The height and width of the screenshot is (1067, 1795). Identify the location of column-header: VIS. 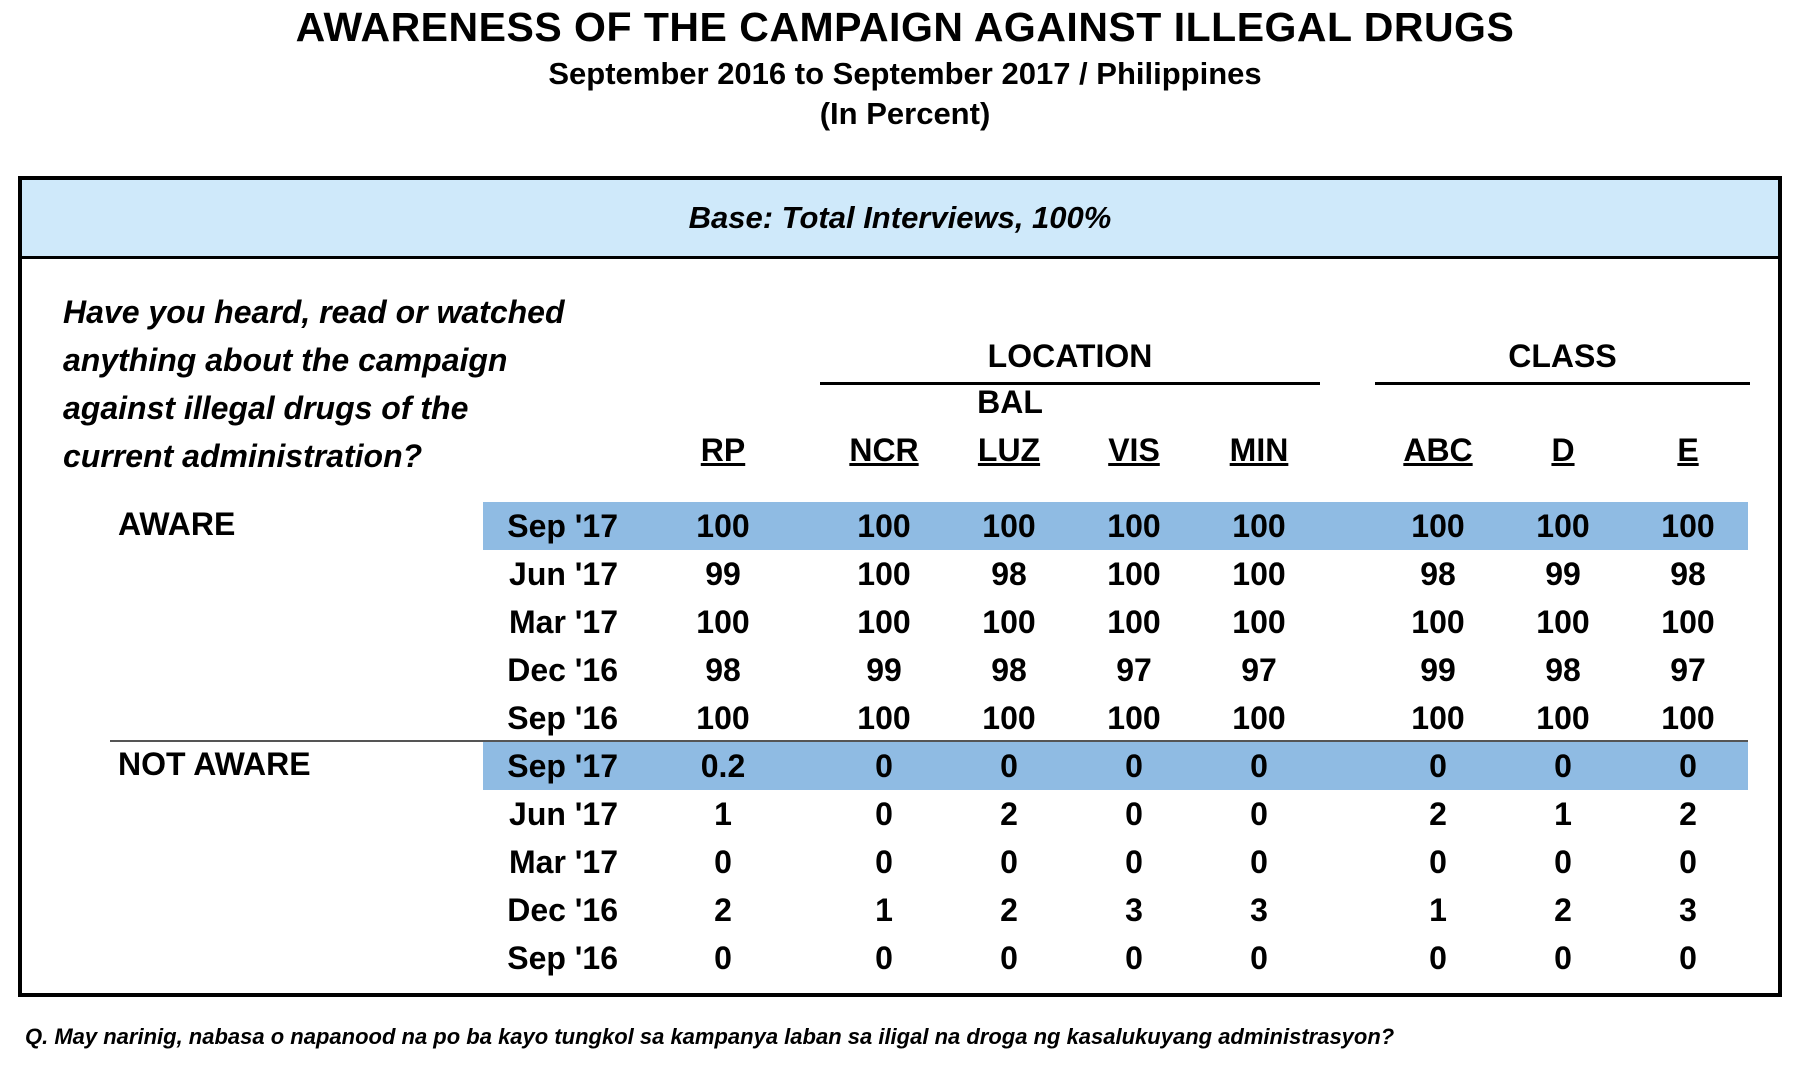
(1134, 450).